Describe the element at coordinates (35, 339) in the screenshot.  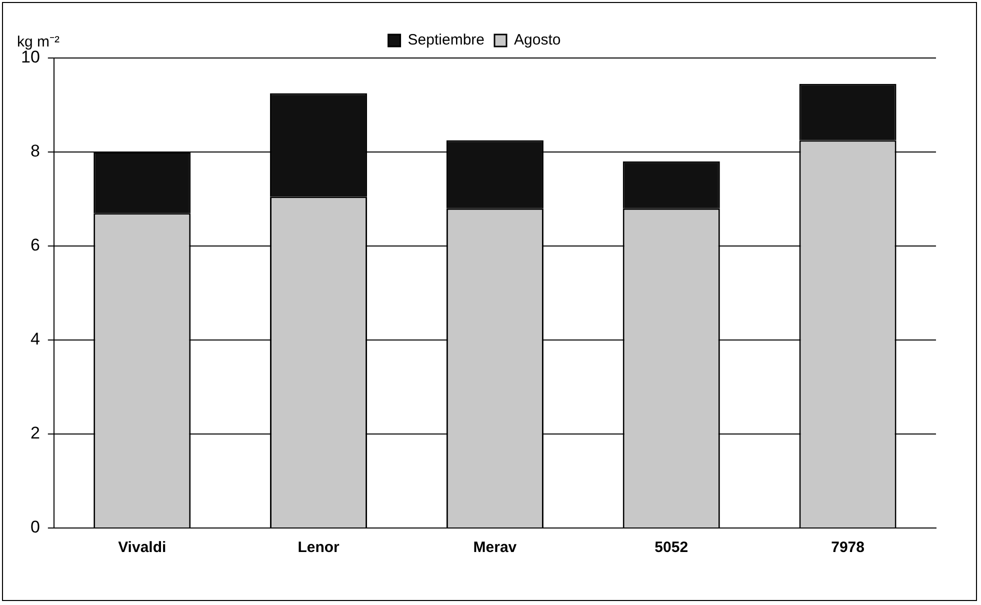
I see `y-tick-label: 4` at that location.